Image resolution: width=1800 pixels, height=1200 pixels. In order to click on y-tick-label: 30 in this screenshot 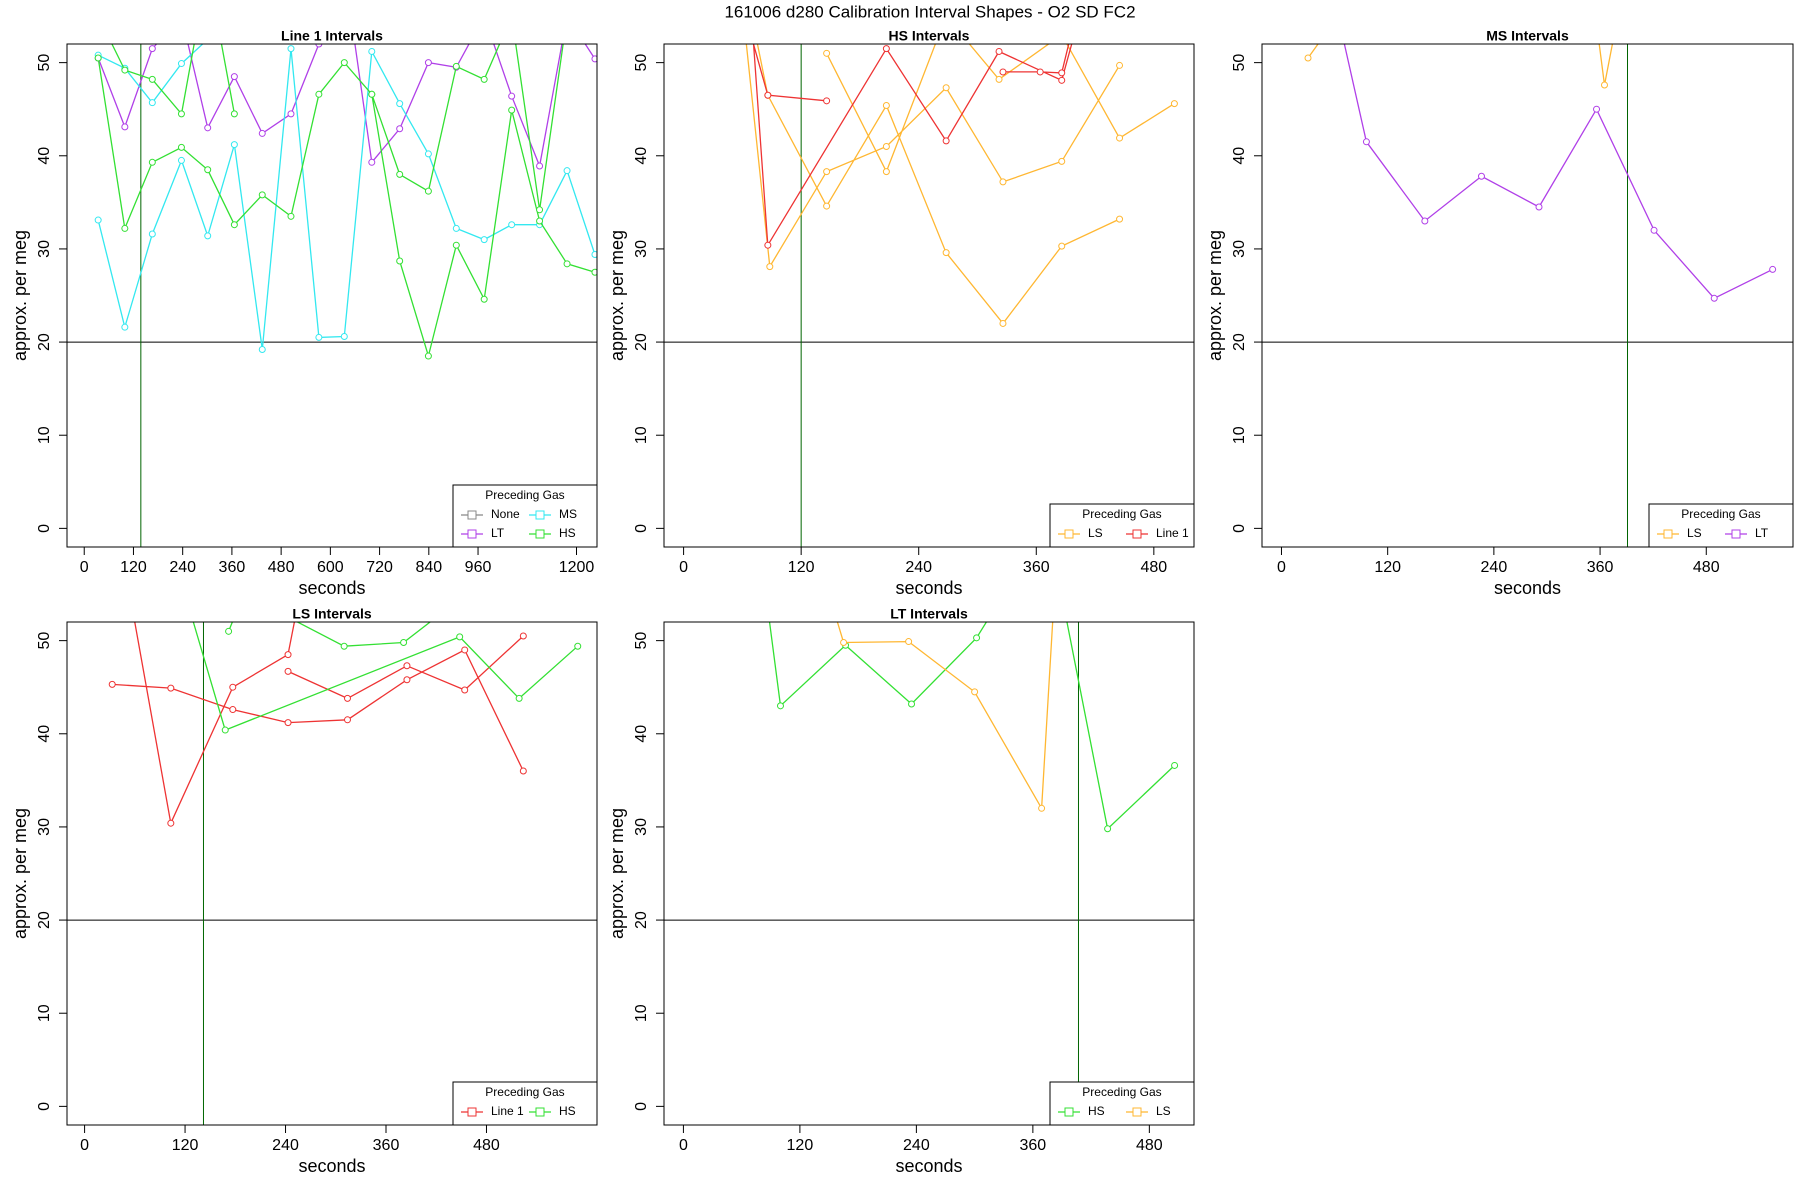, I will do `click(1239, 249)`.